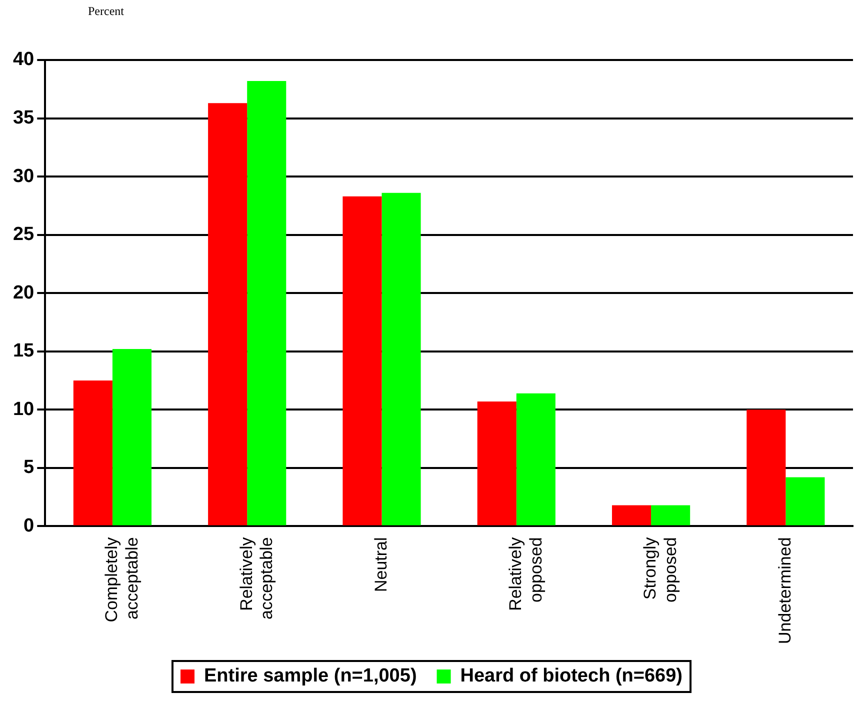 This screenshot has height=706, width=857. Describe the element at coordinates (256, 578) in the screenshot. I see `x-tick-label: Relatively acceptable` at that location.